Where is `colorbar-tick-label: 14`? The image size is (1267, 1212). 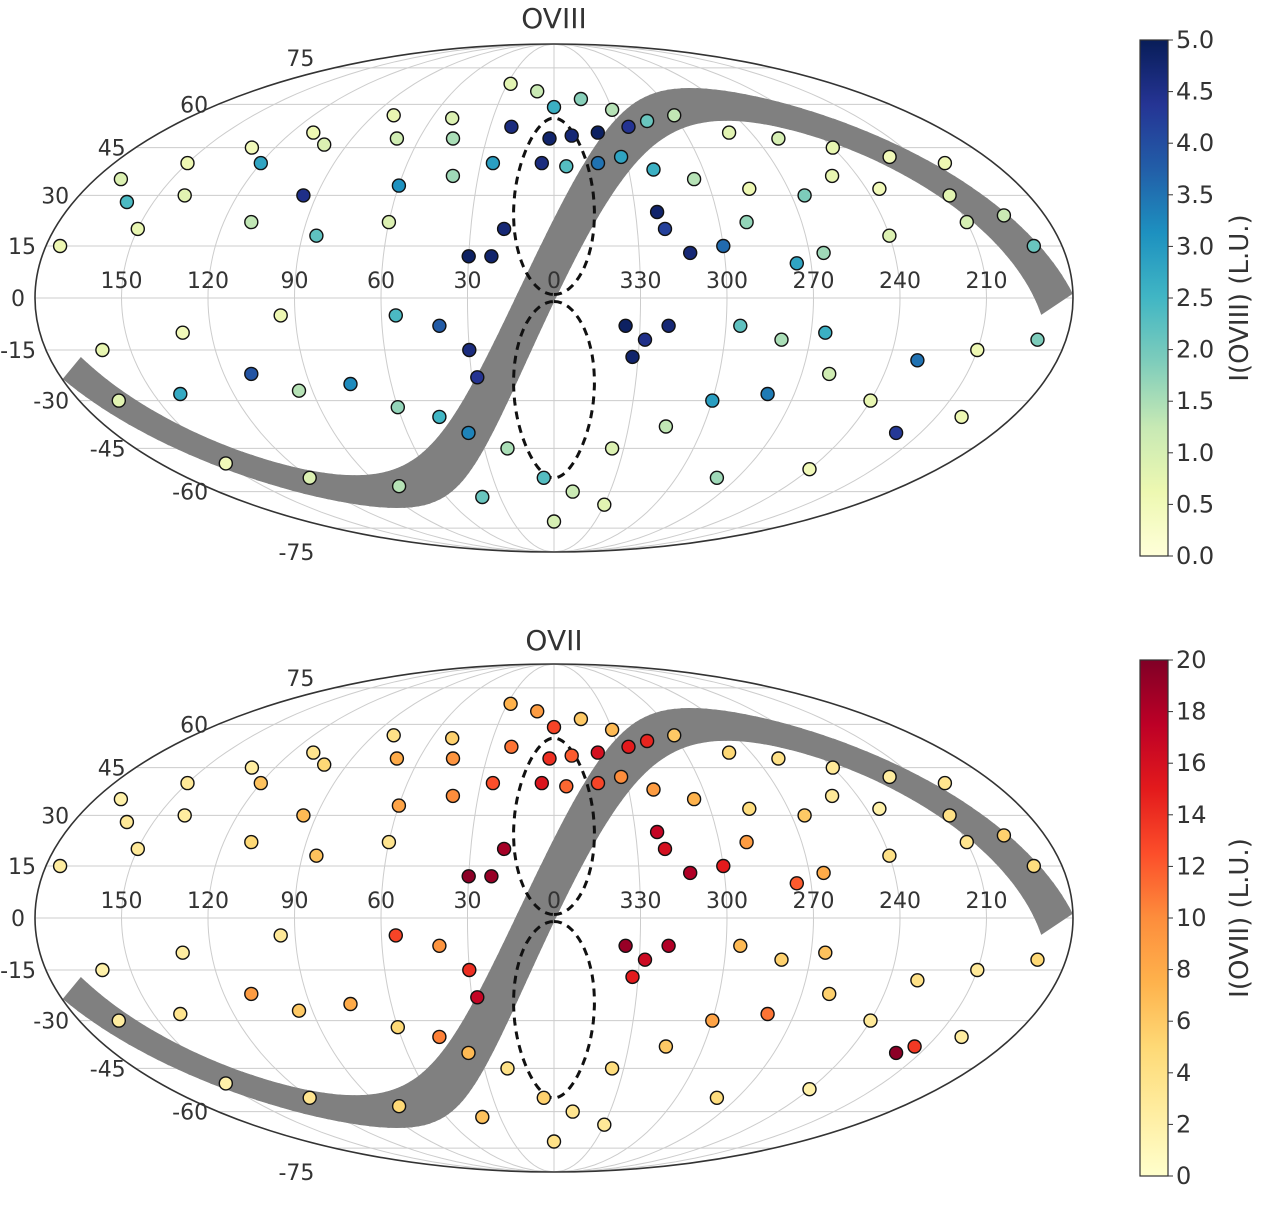
colorbar-tick-label: 14 is located at coordinates (1191, 815).